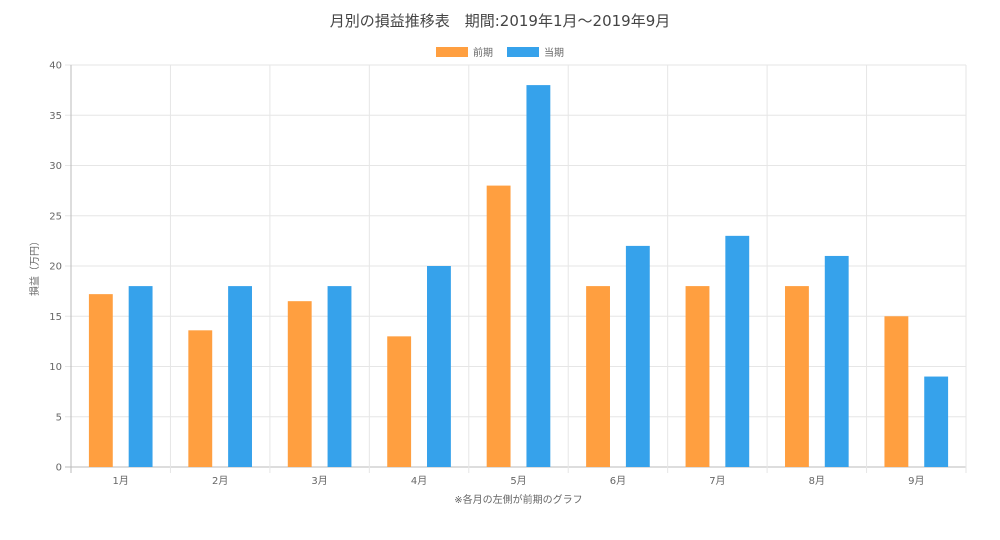  What do you see at coordinates (419, 481) in the screenshot?
I see `x-tick-label: 4月` at bounding box center [419, 481].